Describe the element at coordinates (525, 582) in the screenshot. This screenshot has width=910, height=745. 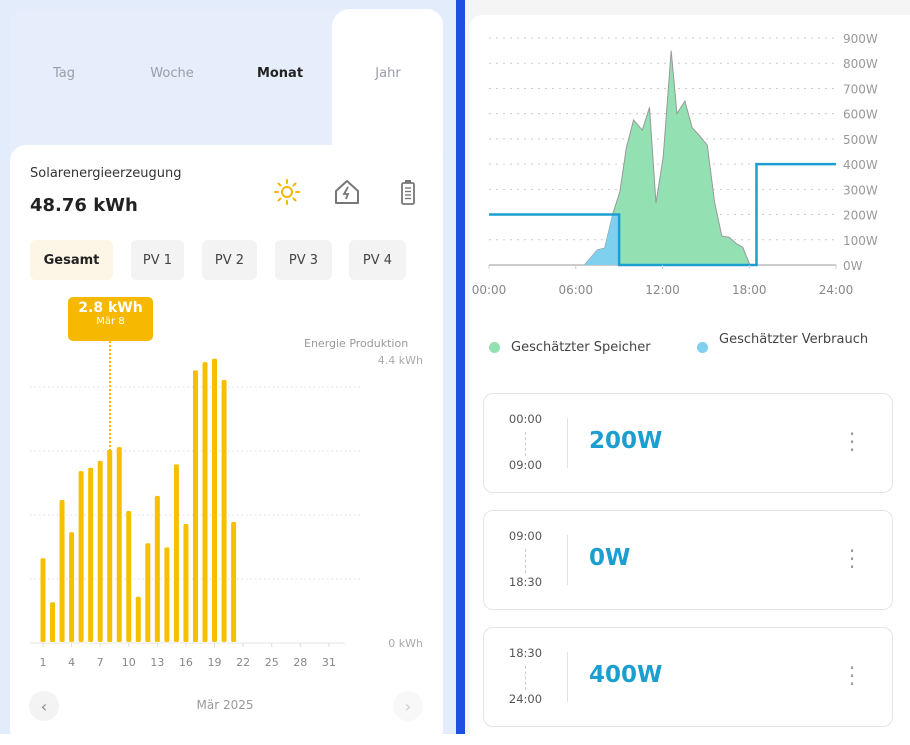
I see `end-time: 18:30` at that location.